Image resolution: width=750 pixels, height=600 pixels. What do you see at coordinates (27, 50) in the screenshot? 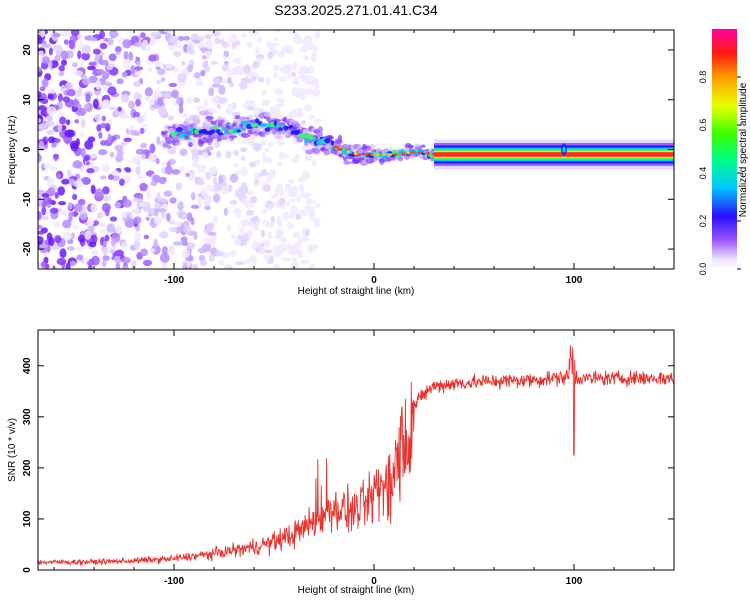
I see `y-tick-label: 20` at bounding box center [27, 50].